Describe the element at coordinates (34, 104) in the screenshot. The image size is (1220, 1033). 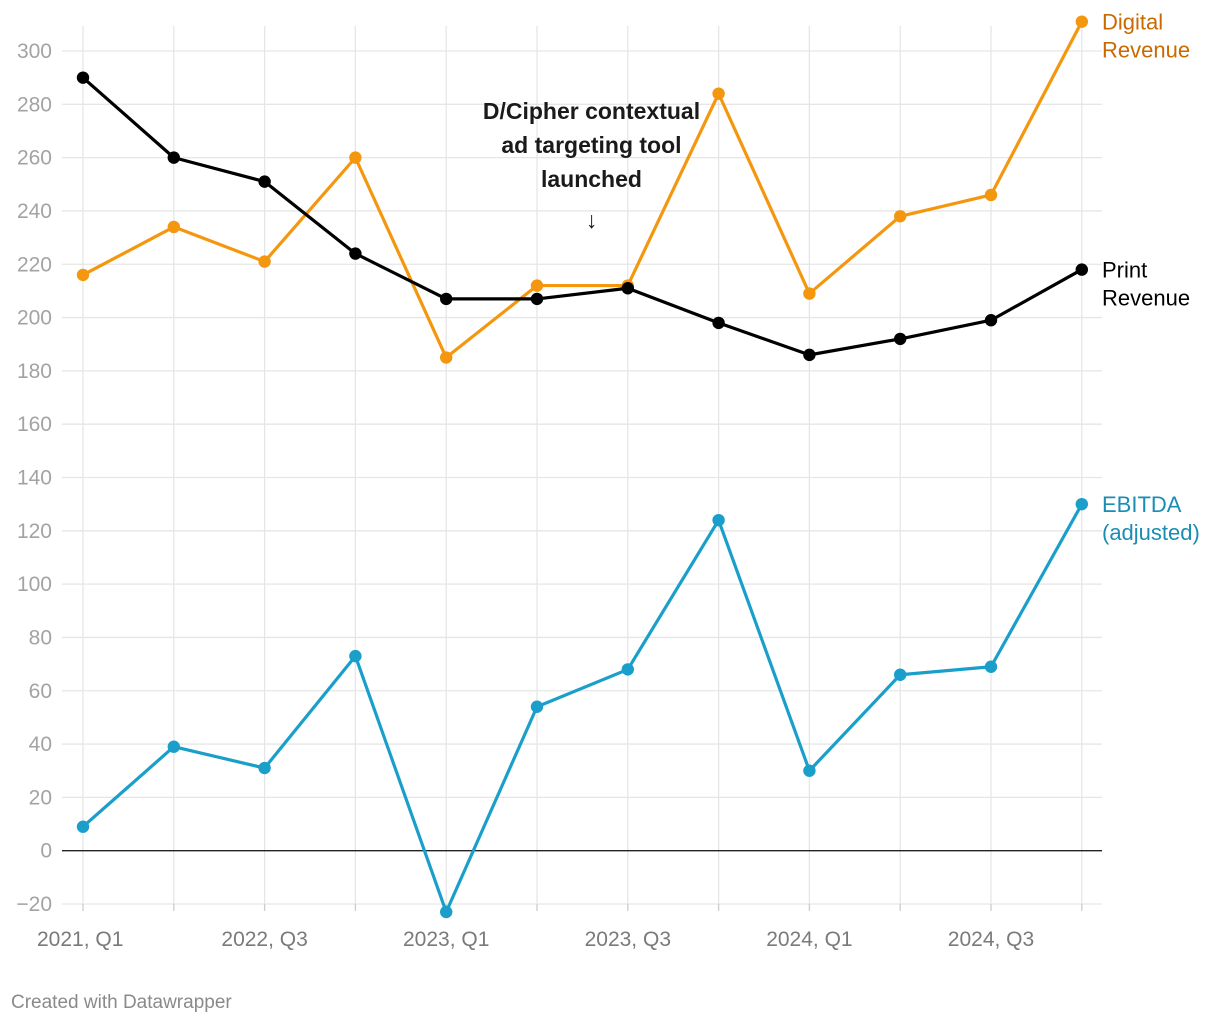
I see `y-tick-label: 280` at that location.